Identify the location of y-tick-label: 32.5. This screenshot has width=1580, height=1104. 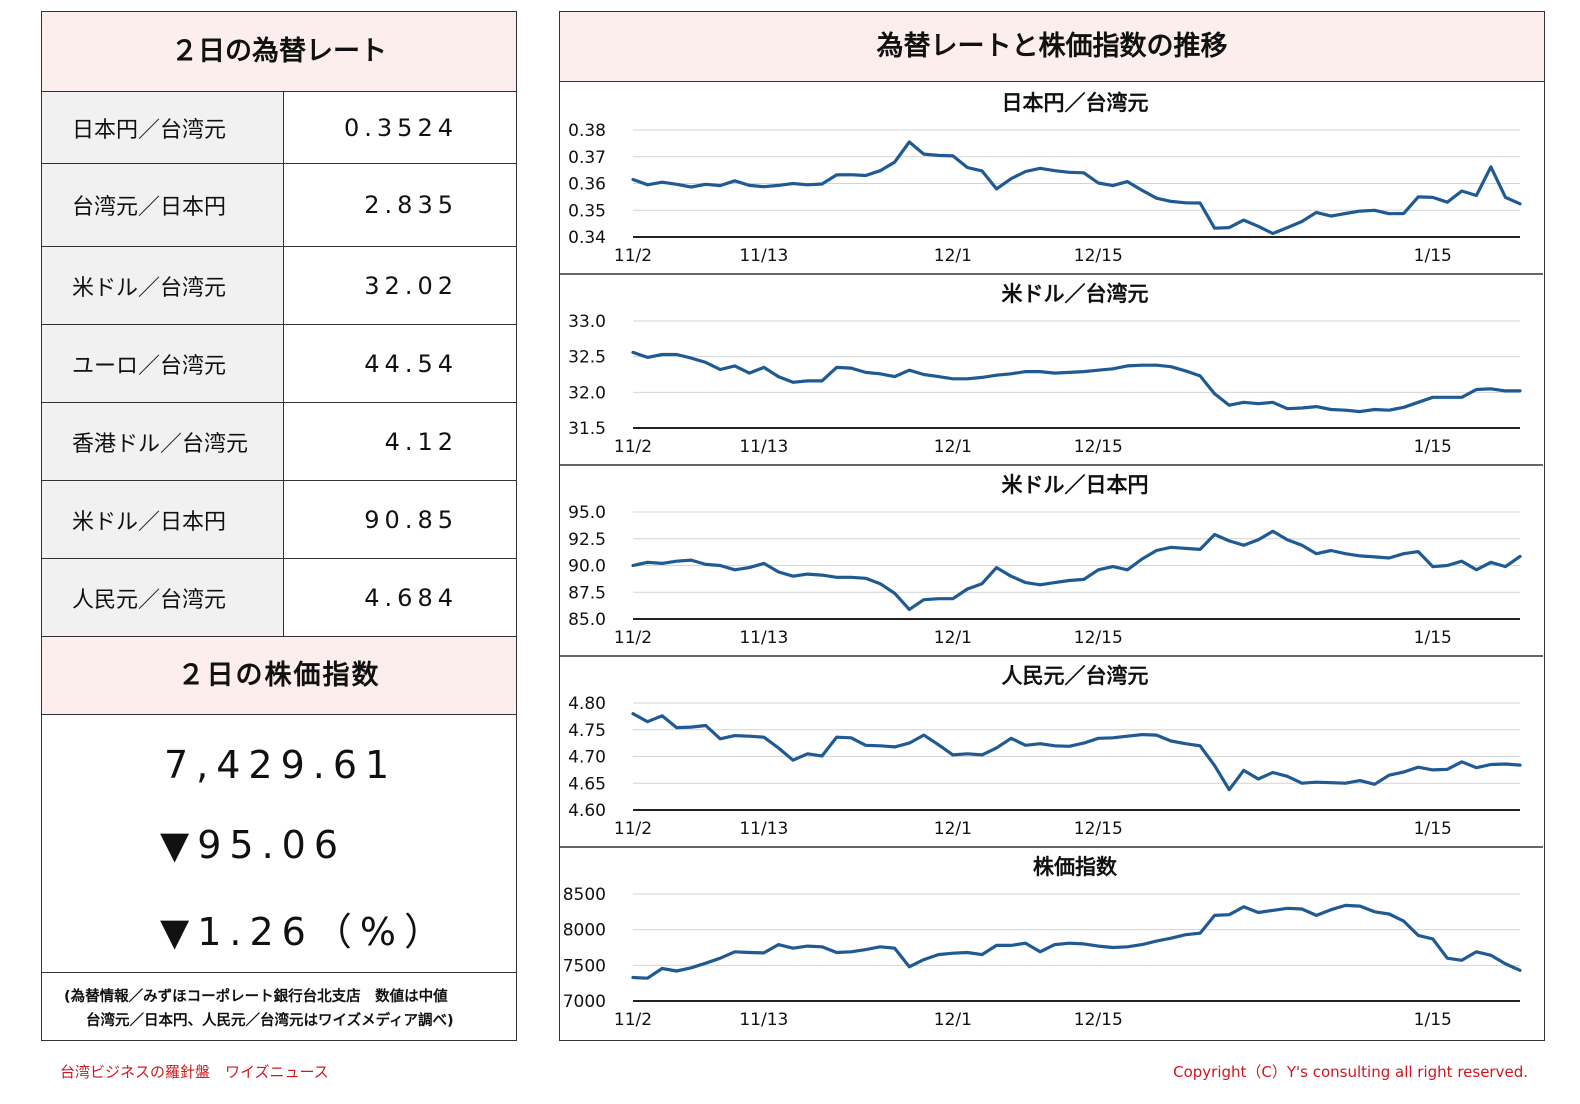
(587, 358).